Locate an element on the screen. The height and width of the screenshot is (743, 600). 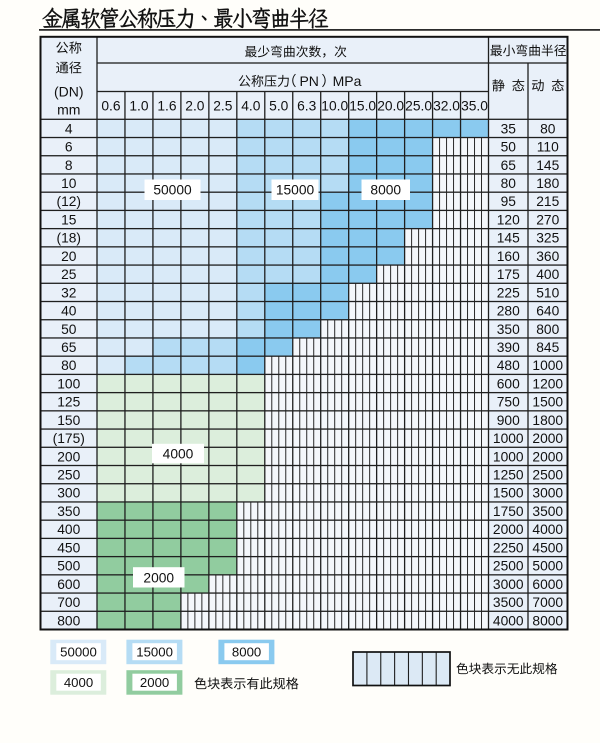
svg-text: 215 is located at coordinates (547, 201).